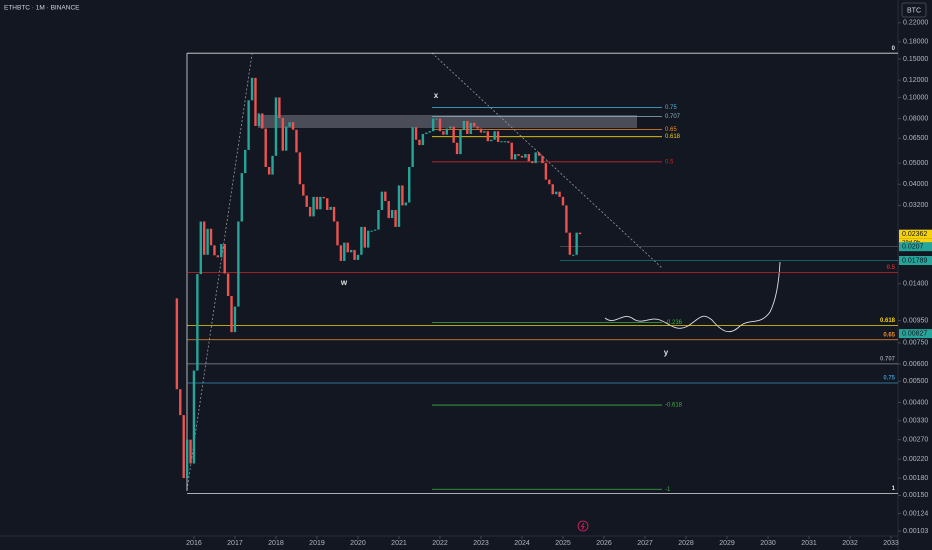 The width and height of the screenshot is (932, 550). What do you see at coordinates (547, 160) in the screenshot?
I see `trend-line` at bounding box center [547, 160].